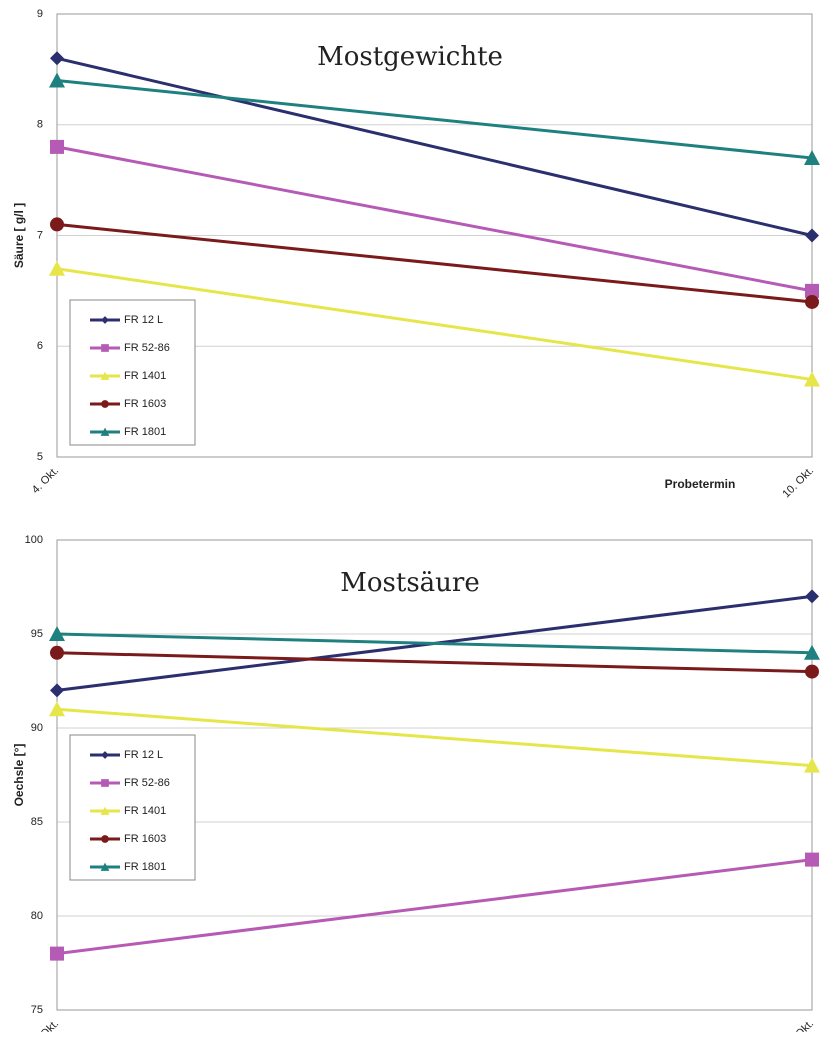  What do you see at coordinates (37, 916) in the screenshot?
I see `y-tick-label: 80` at bounding box center [37, 916].